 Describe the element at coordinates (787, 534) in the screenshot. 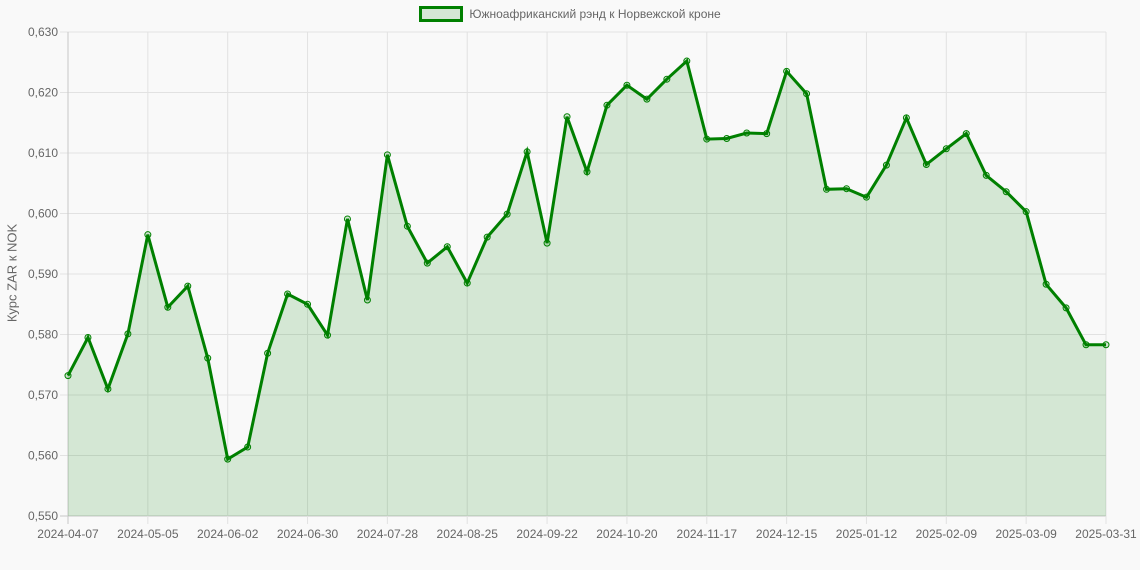

I see `x-tick-label: 2024-12-15` at that location.